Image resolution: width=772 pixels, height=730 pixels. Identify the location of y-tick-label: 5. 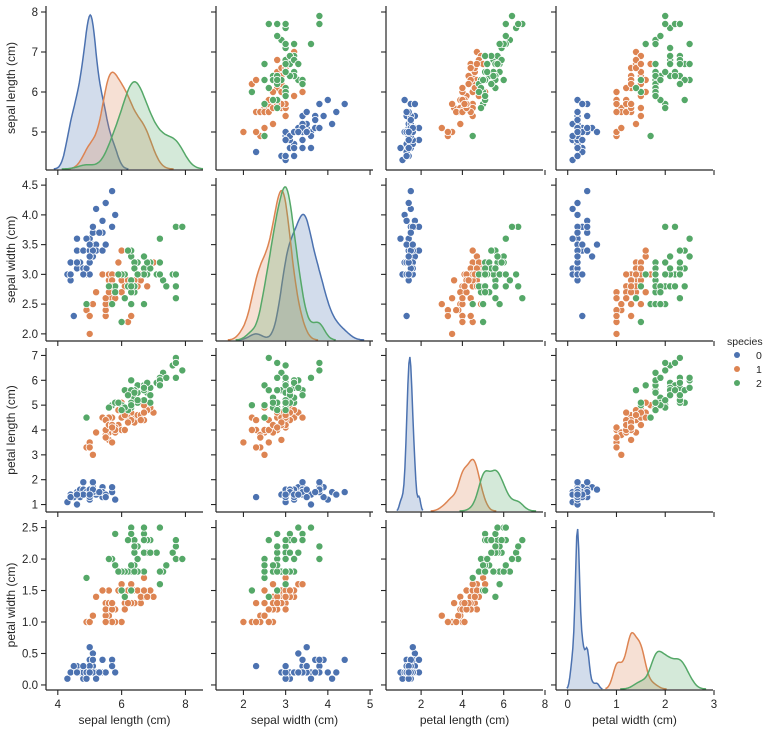
(35, 406).